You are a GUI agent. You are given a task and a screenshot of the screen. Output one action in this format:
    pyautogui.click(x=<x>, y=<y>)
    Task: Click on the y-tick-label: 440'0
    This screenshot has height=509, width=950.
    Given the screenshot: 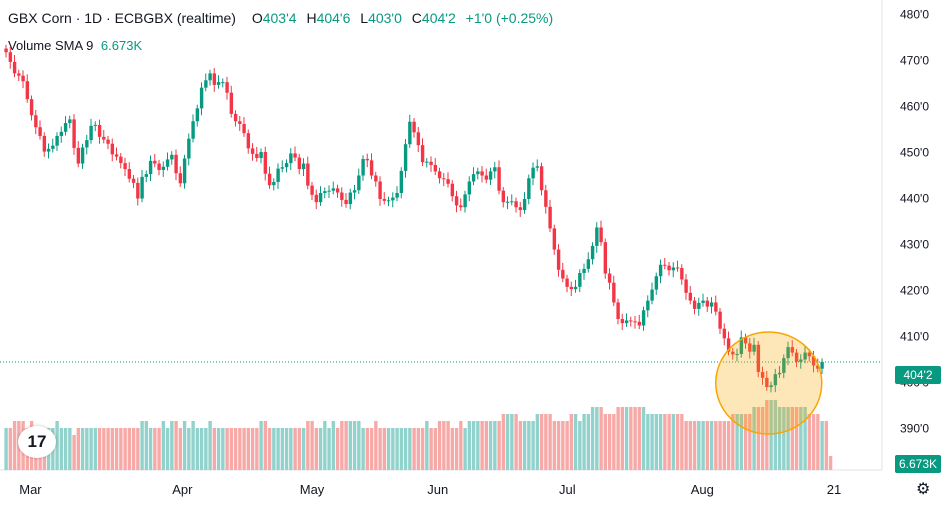 What is the action you would take?
    pyautogui.click(x=914, y=199)
    